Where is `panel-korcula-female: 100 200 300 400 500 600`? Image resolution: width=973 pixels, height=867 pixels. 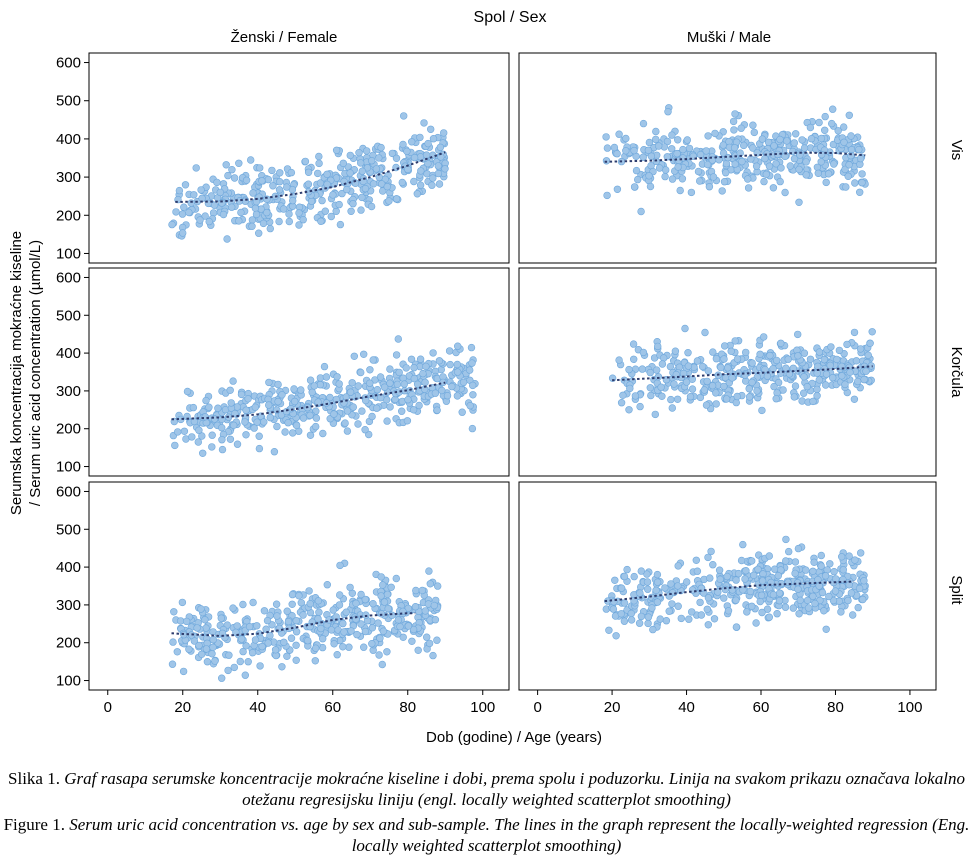
panel-korcula-female: 100 200 300 400 500 600 is located at coordinates (283, 372).